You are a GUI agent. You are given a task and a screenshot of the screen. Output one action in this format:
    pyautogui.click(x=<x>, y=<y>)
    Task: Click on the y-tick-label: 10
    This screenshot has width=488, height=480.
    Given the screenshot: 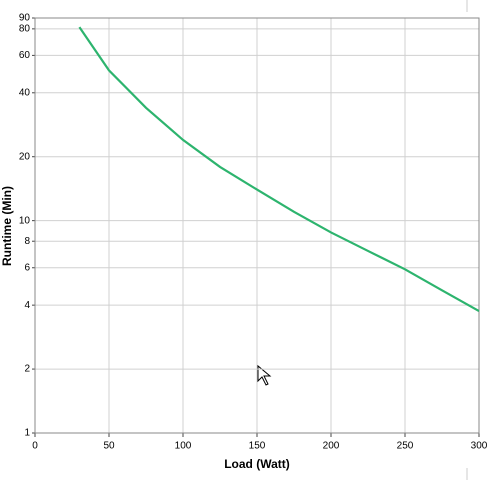 What is the action you would take?
    pyautogui.click(x=25, y=220)
    